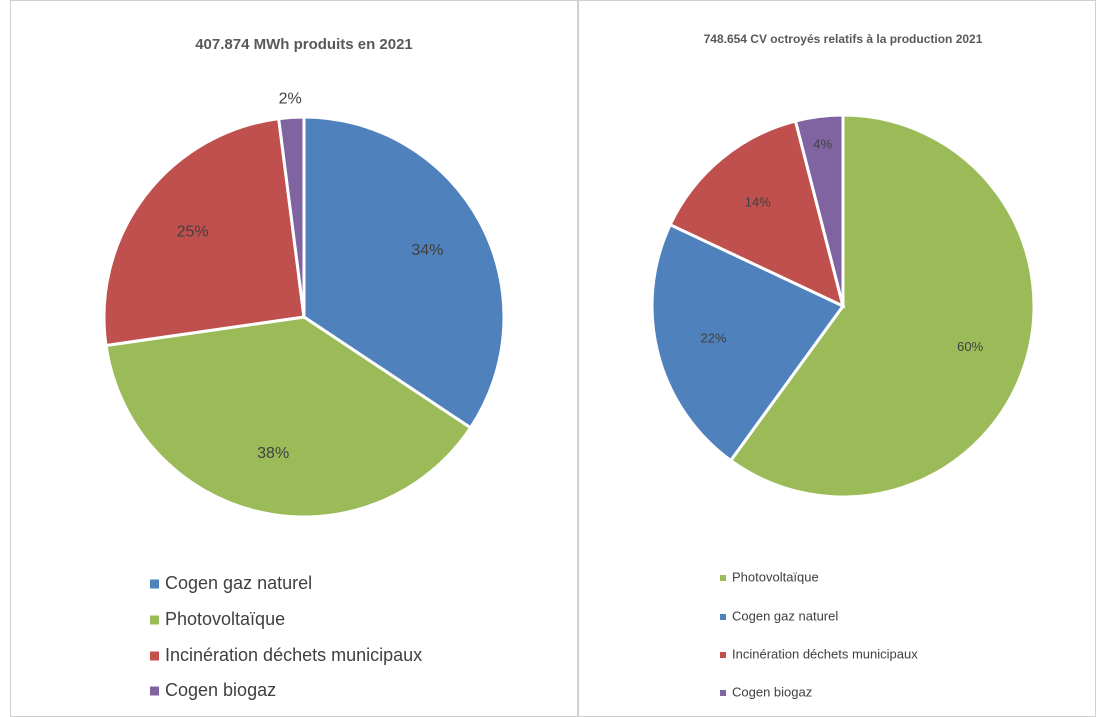 This screenshot has height=717, width=1097. Describe the element at coordinates (970, 346) in the screenshot. I see `data-label: 60%` at that location.